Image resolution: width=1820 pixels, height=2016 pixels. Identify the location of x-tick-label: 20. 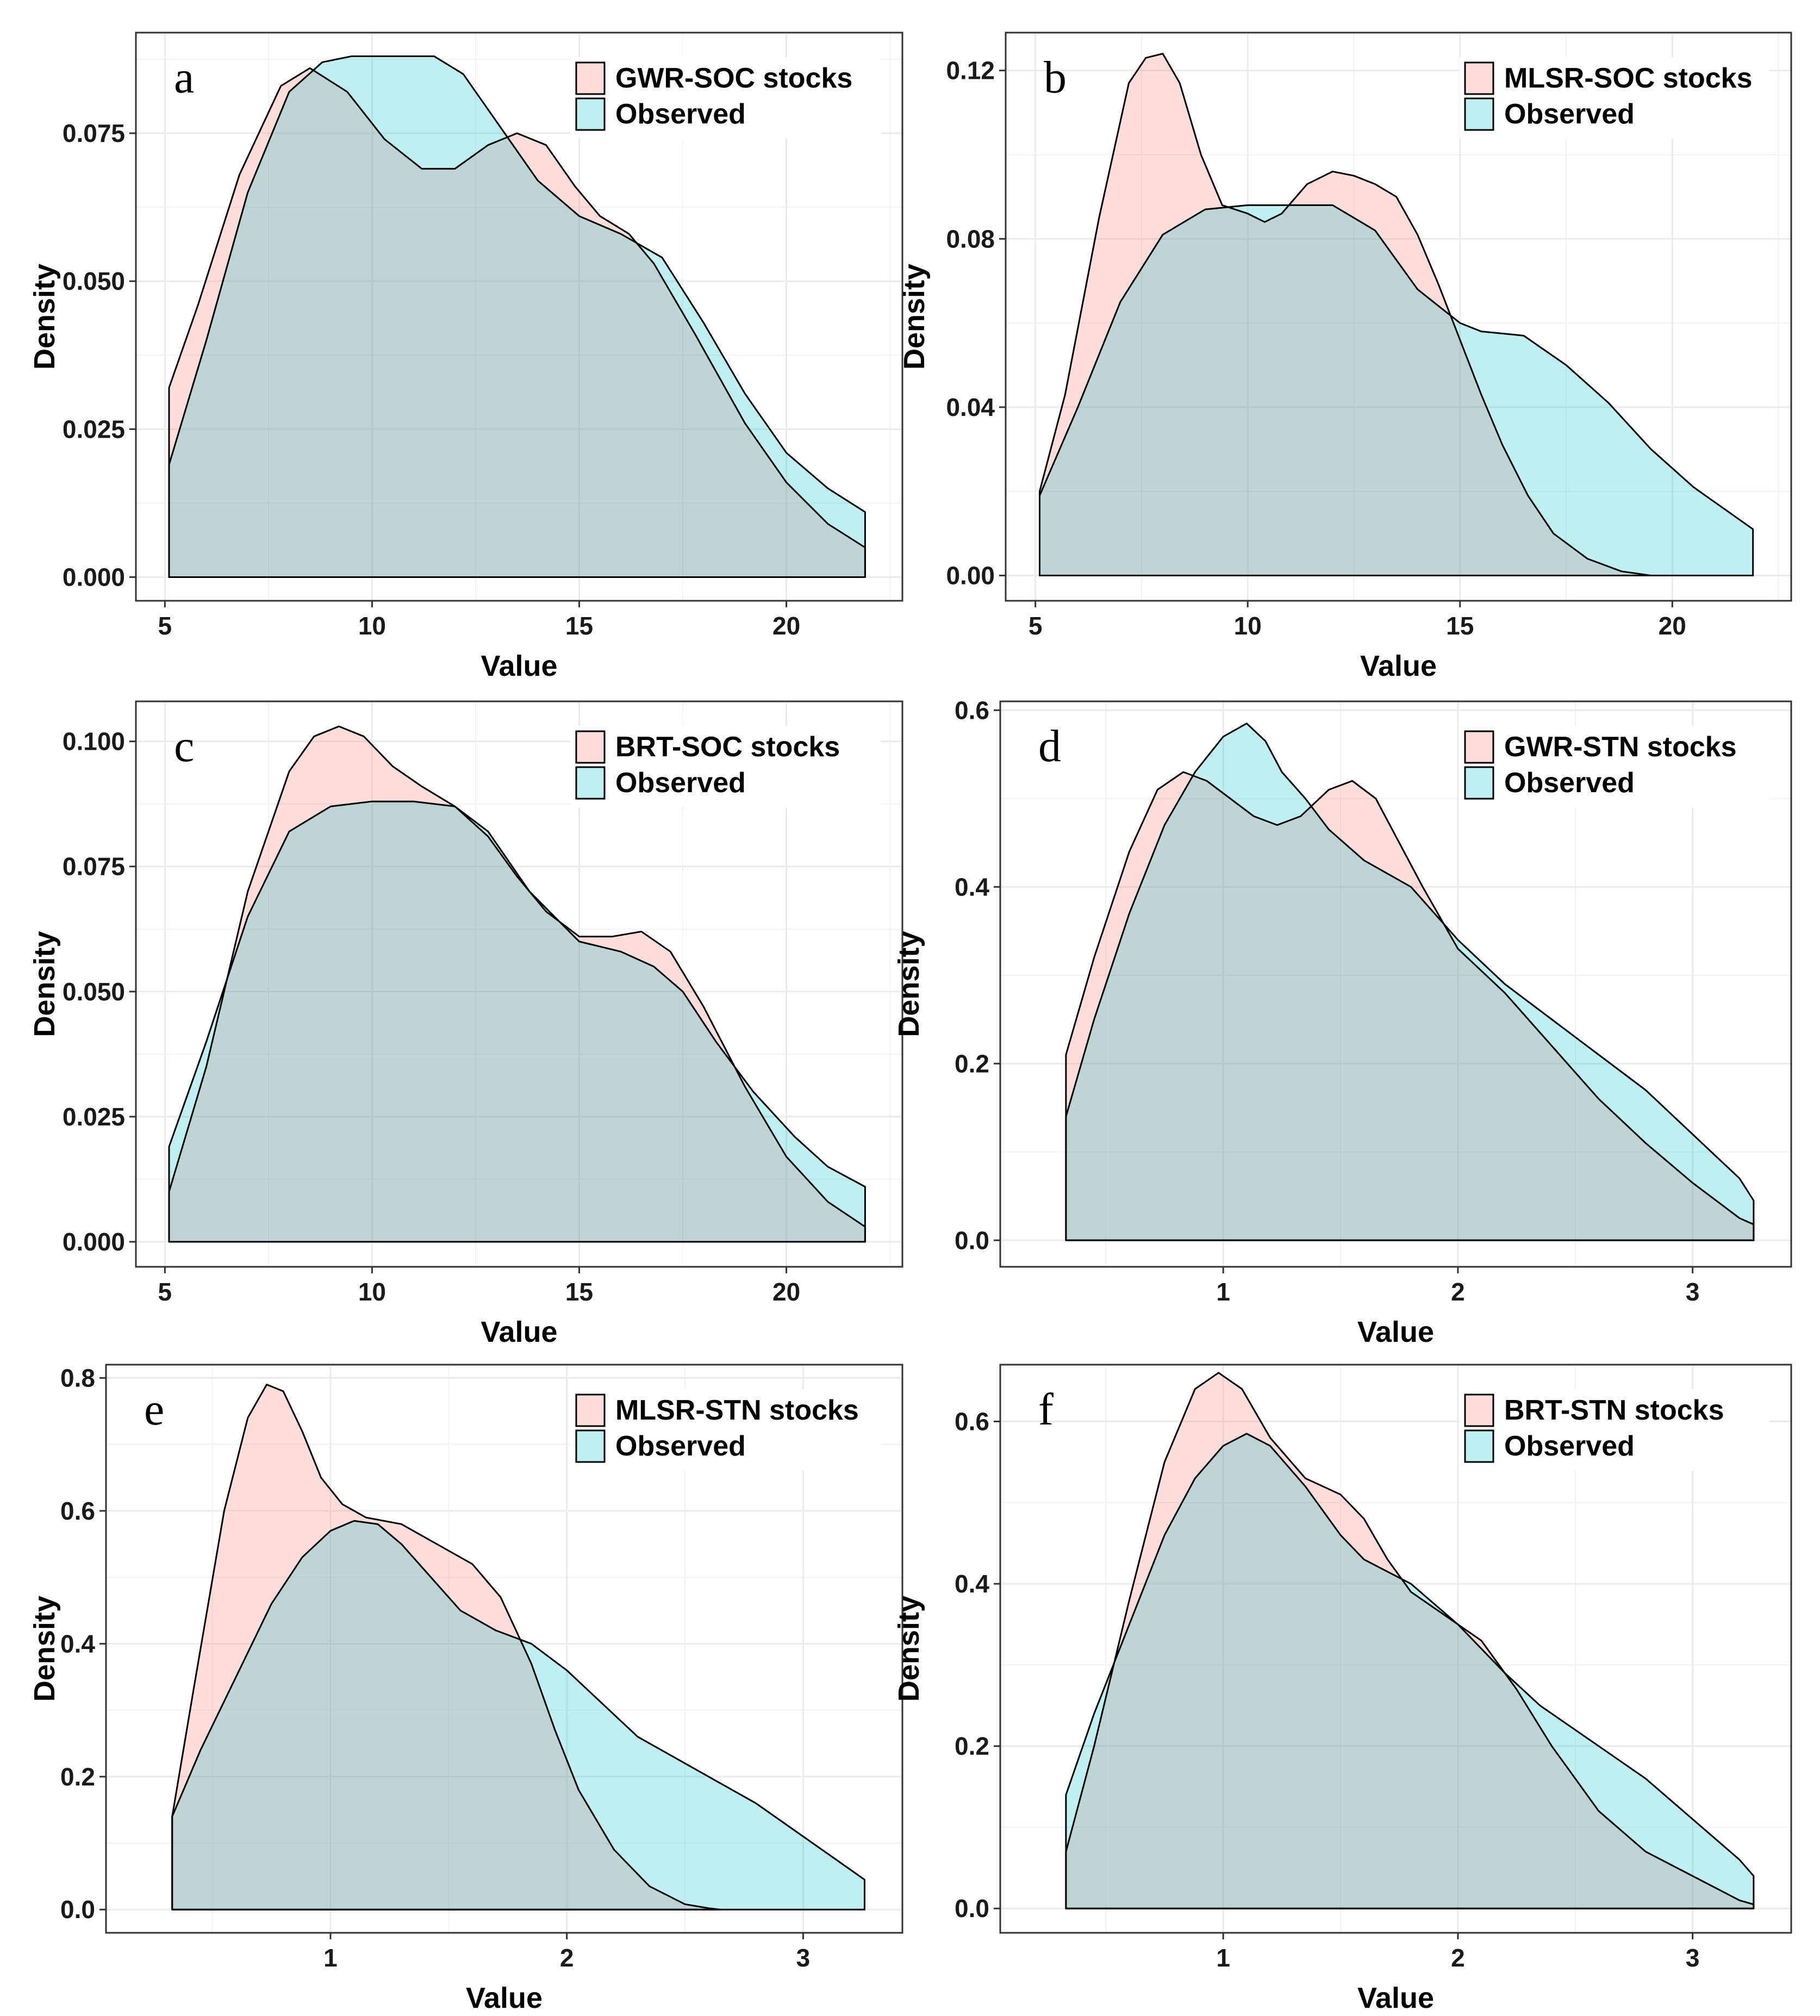
(786, 626).